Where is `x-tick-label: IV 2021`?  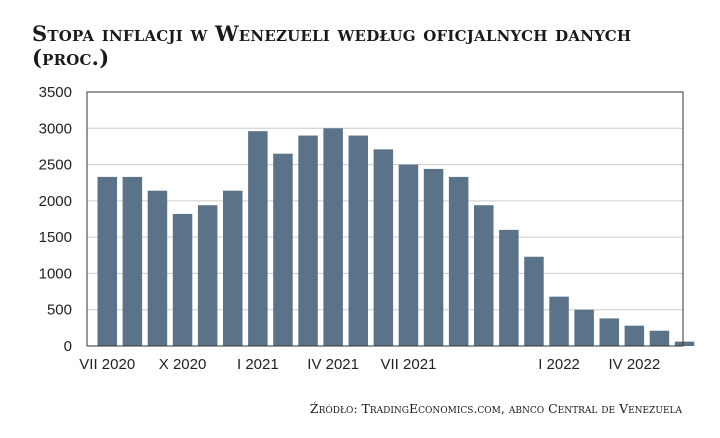 x-tick-label: IV 2021 is located at coordinates (333, 364).